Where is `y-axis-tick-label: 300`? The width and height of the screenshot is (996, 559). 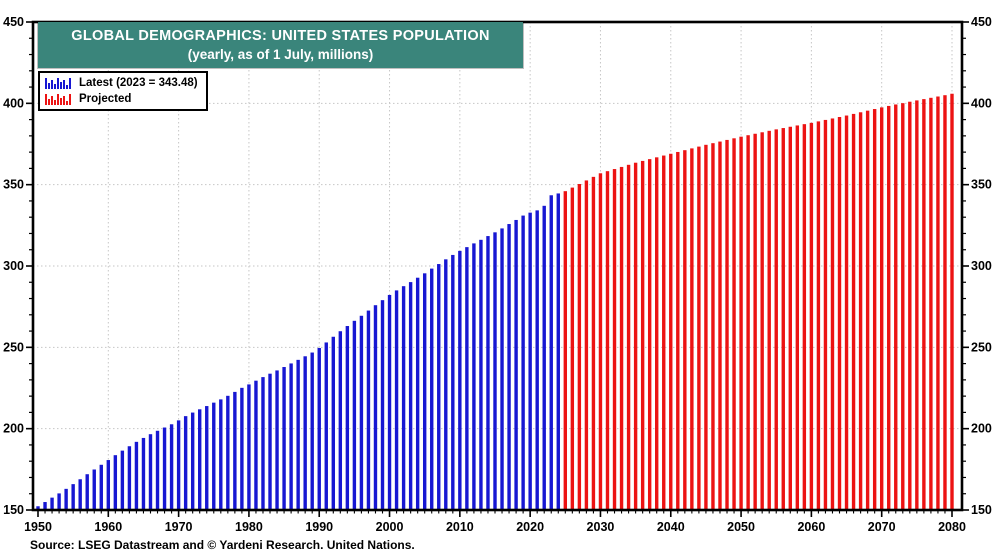
y-axis-tick-label: 300 is located at coordinates (981, 266).